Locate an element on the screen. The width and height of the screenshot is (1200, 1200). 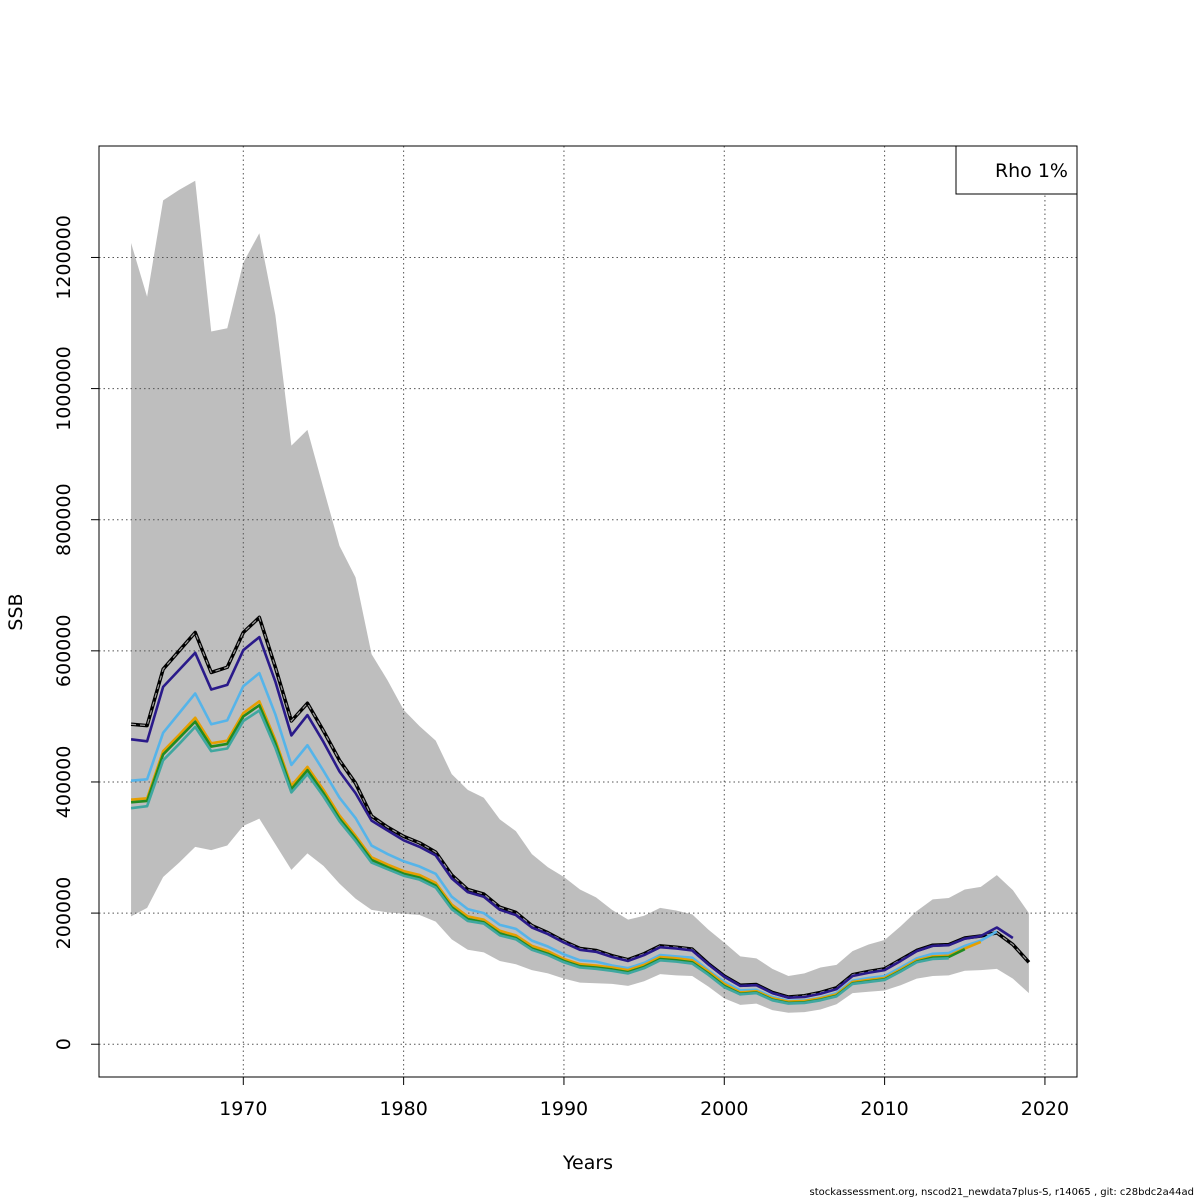
y-tick-label-600000: 600000 is located at coordinates (64, 651).